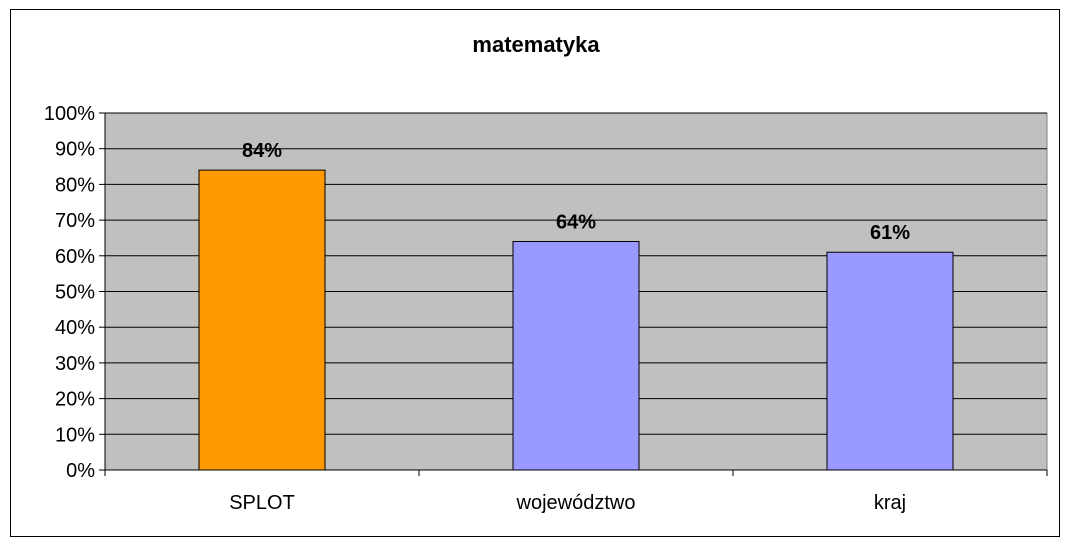 The image size is (1072, 550). What do you see at coordinates (536, 44) in the screenshot?
I see `chart-title: matematyka` at bounding box center [536, 44].